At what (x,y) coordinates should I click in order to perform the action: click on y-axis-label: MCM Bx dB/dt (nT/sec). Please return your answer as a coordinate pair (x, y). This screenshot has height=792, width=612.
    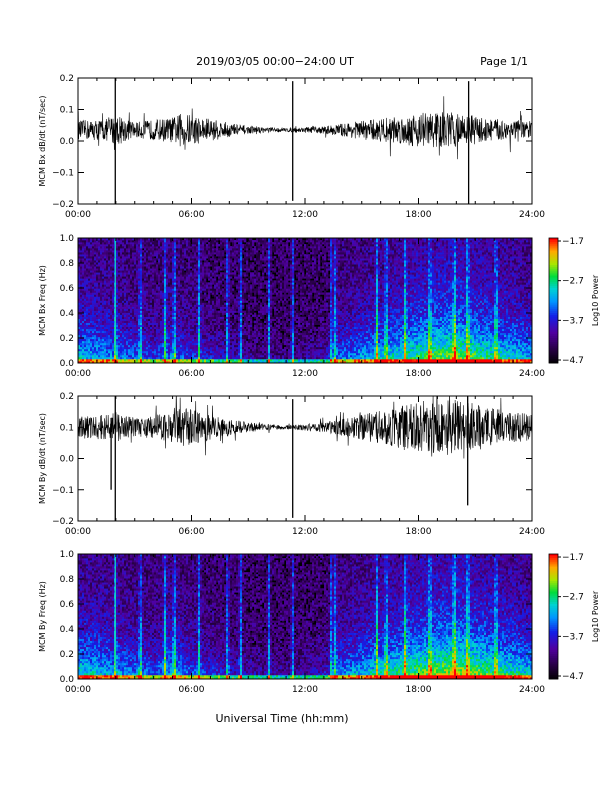
    Looking at the image, I should click on (42, 140).